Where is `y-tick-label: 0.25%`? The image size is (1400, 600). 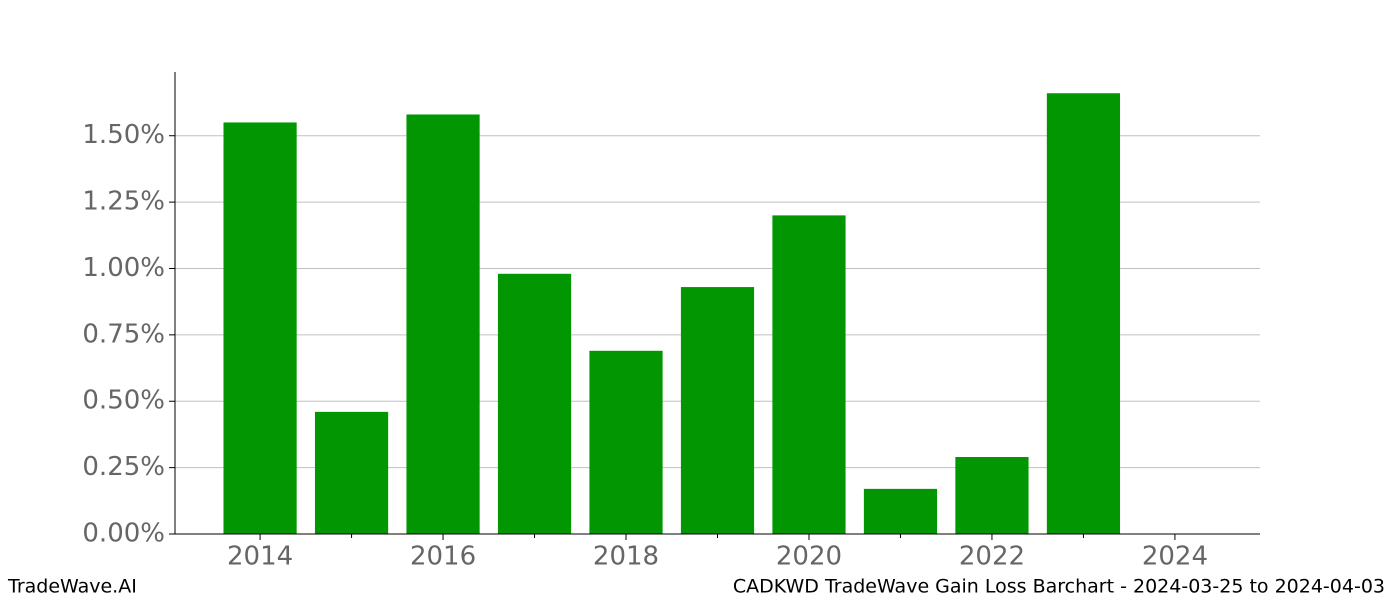
y-tick-label: 0.25% is located at coordinates (123, 467).